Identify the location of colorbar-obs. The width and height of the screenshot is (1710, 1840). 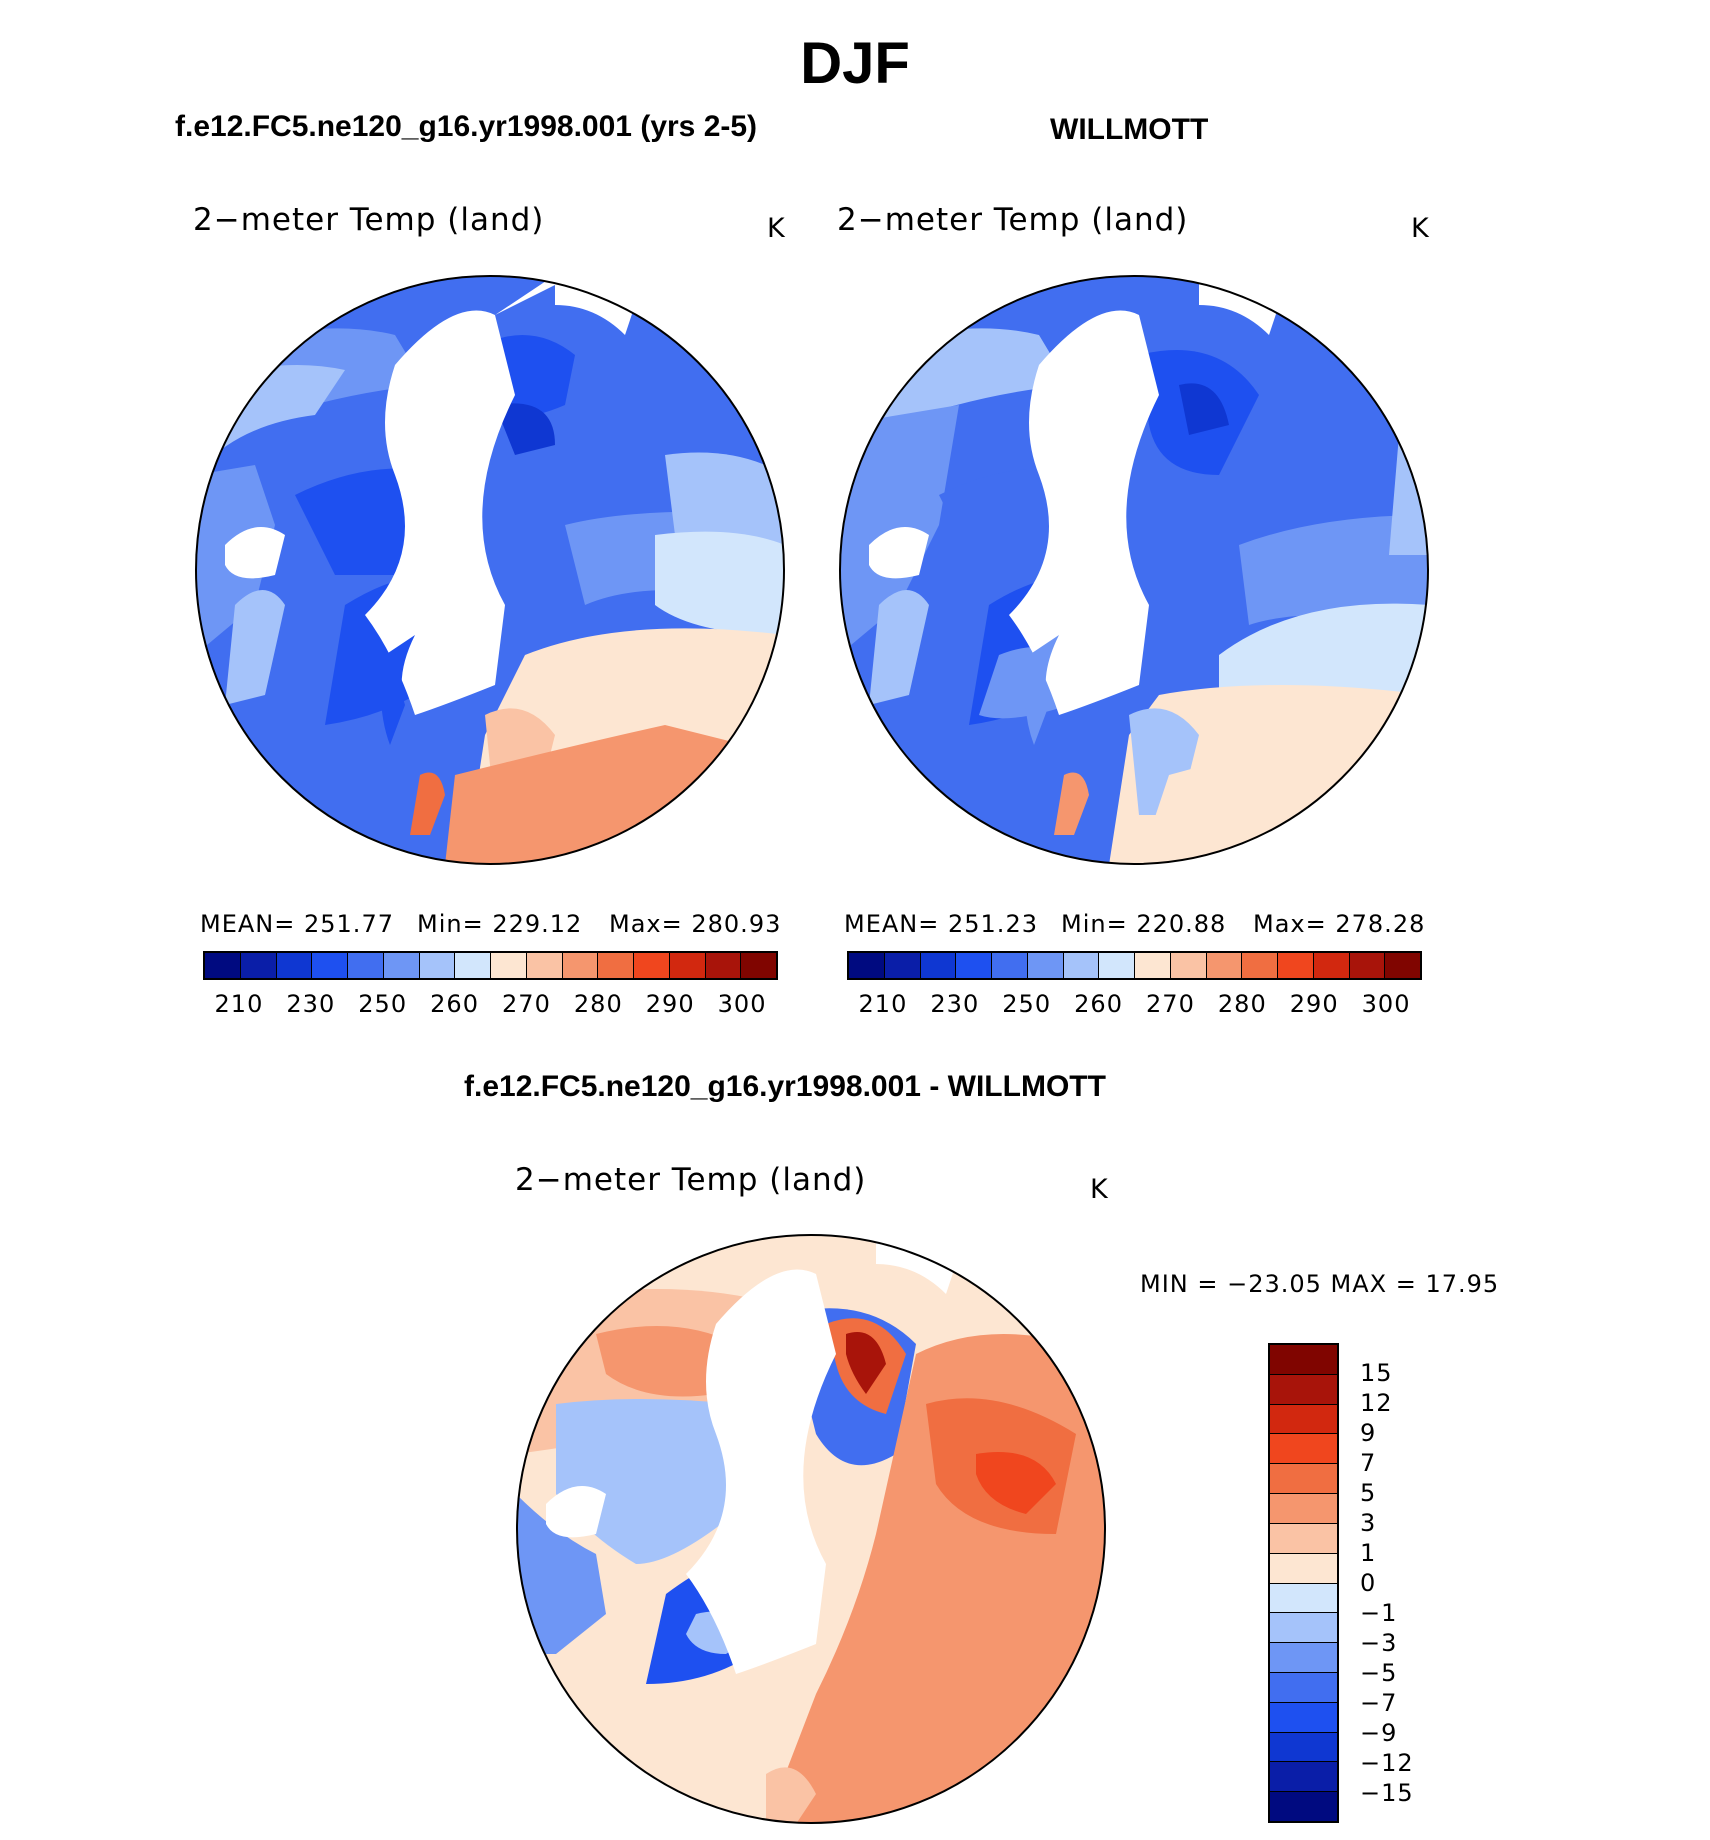
(1134, 965).